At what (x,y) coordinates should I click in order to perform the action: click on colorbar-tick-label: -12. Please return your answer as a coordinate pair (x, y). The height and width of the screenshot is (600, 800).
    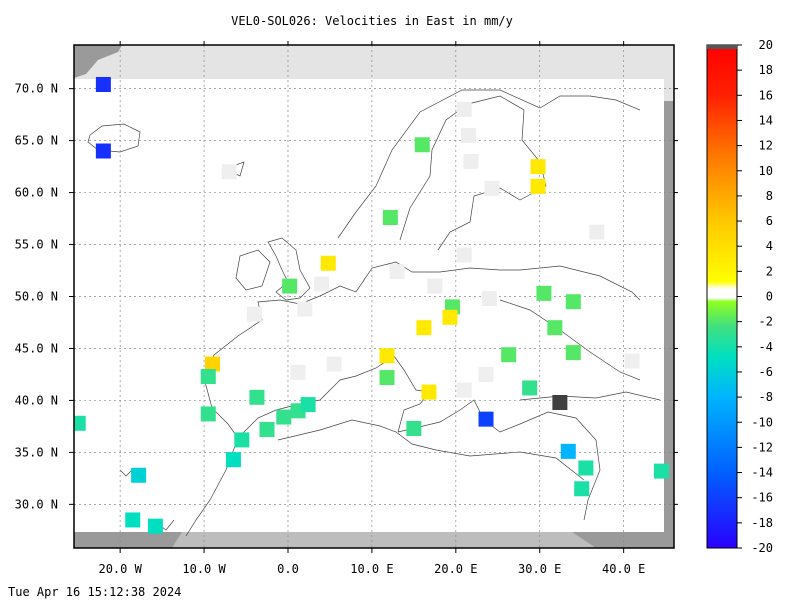
    Looking at the image, I should click on (762, 447).